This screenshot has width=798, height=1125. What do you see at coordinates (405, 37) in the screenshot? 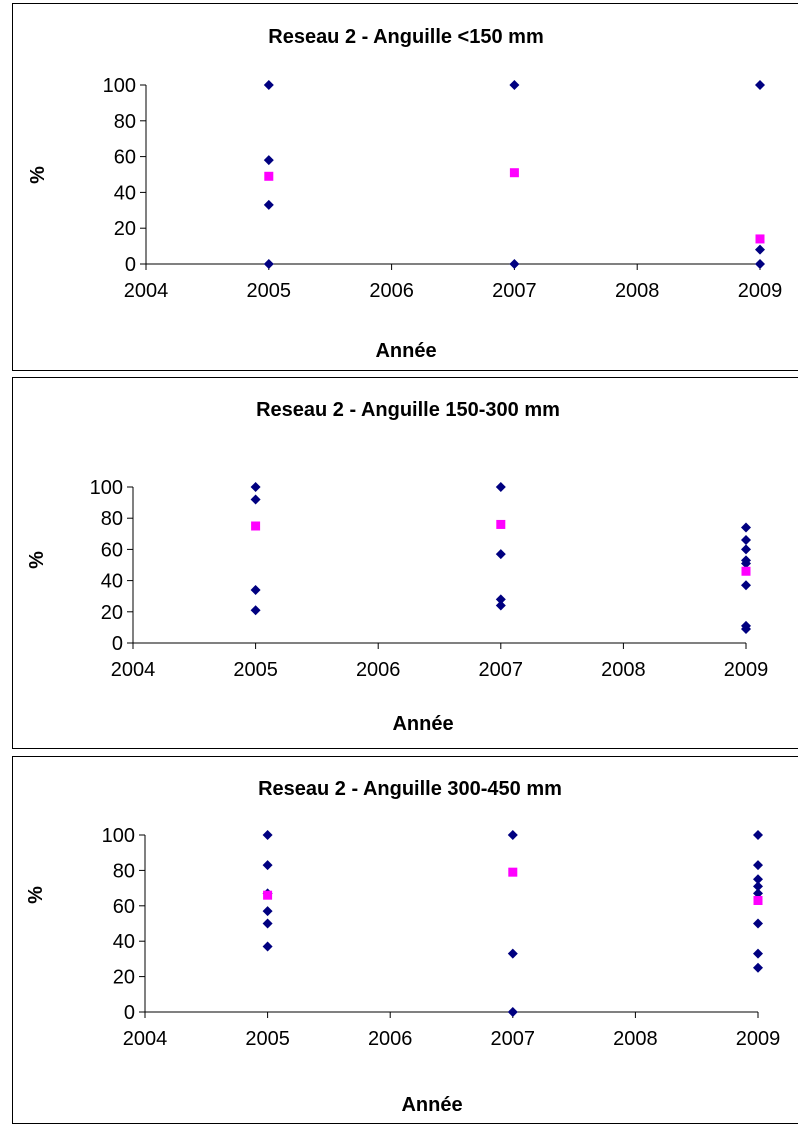
I see `chart-title: Reseau 2 - Anguille <150 mm` at bounding box center [405, 37].